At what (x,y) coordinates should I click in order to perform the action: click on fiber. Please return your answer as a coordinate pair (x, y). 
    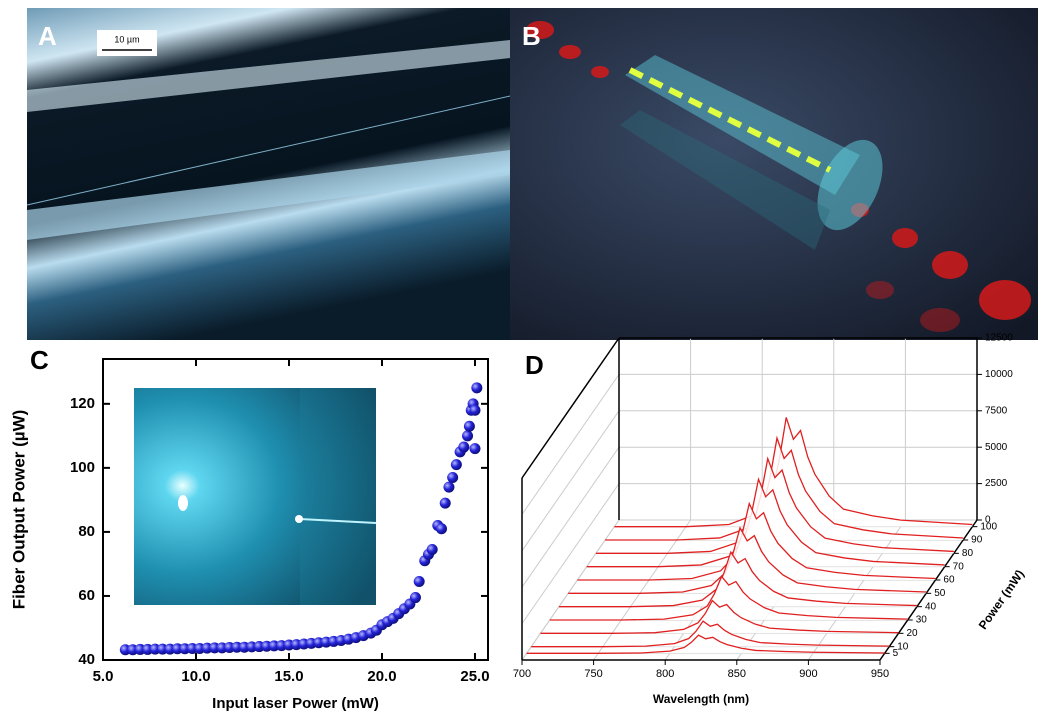
    Looking at the image, I should click on (742, 125).